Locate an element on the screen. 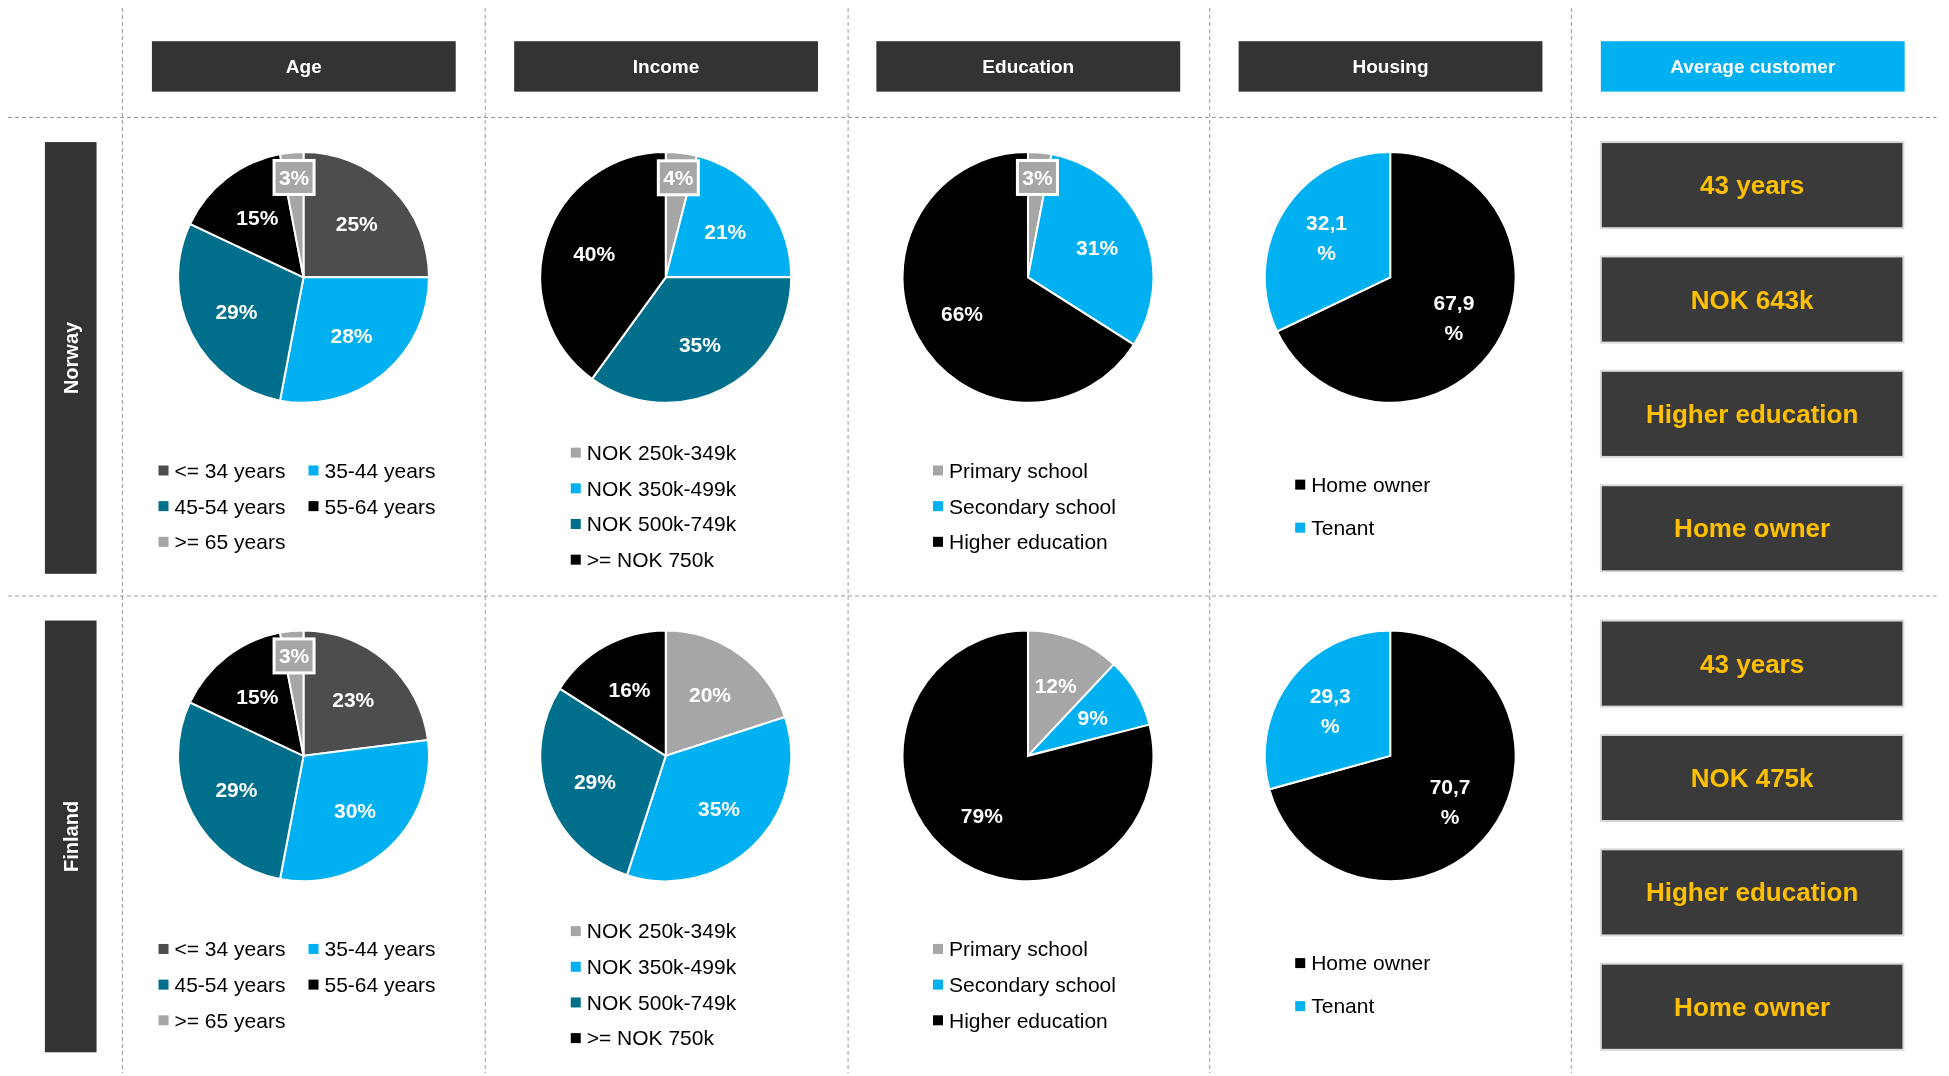  data-label: 66% is located at coordinates (962, 313).